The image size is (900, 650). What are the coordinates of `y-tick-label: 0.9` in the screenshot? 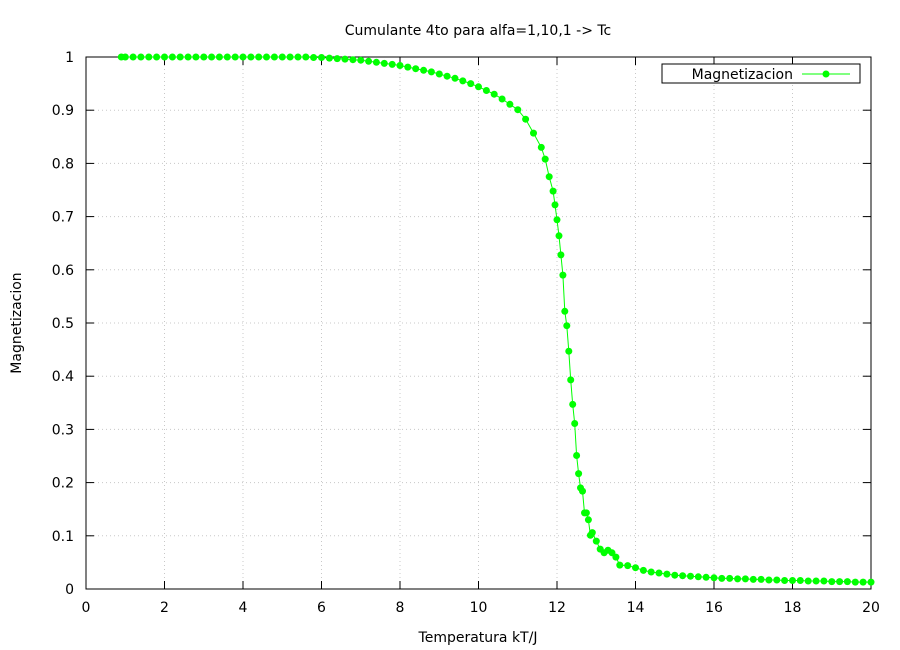 It's located at (63, 111).